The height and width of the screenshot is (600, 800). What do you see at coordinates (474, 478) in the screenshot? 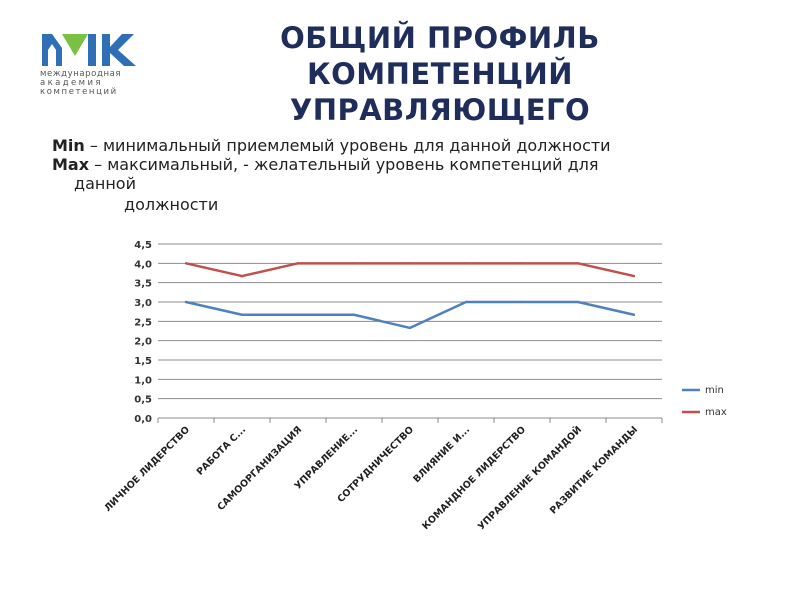
I see `x-tick-label: КОМАНДНОЕ ЛИДЕРСТВО` at bounding box center [474, 478].